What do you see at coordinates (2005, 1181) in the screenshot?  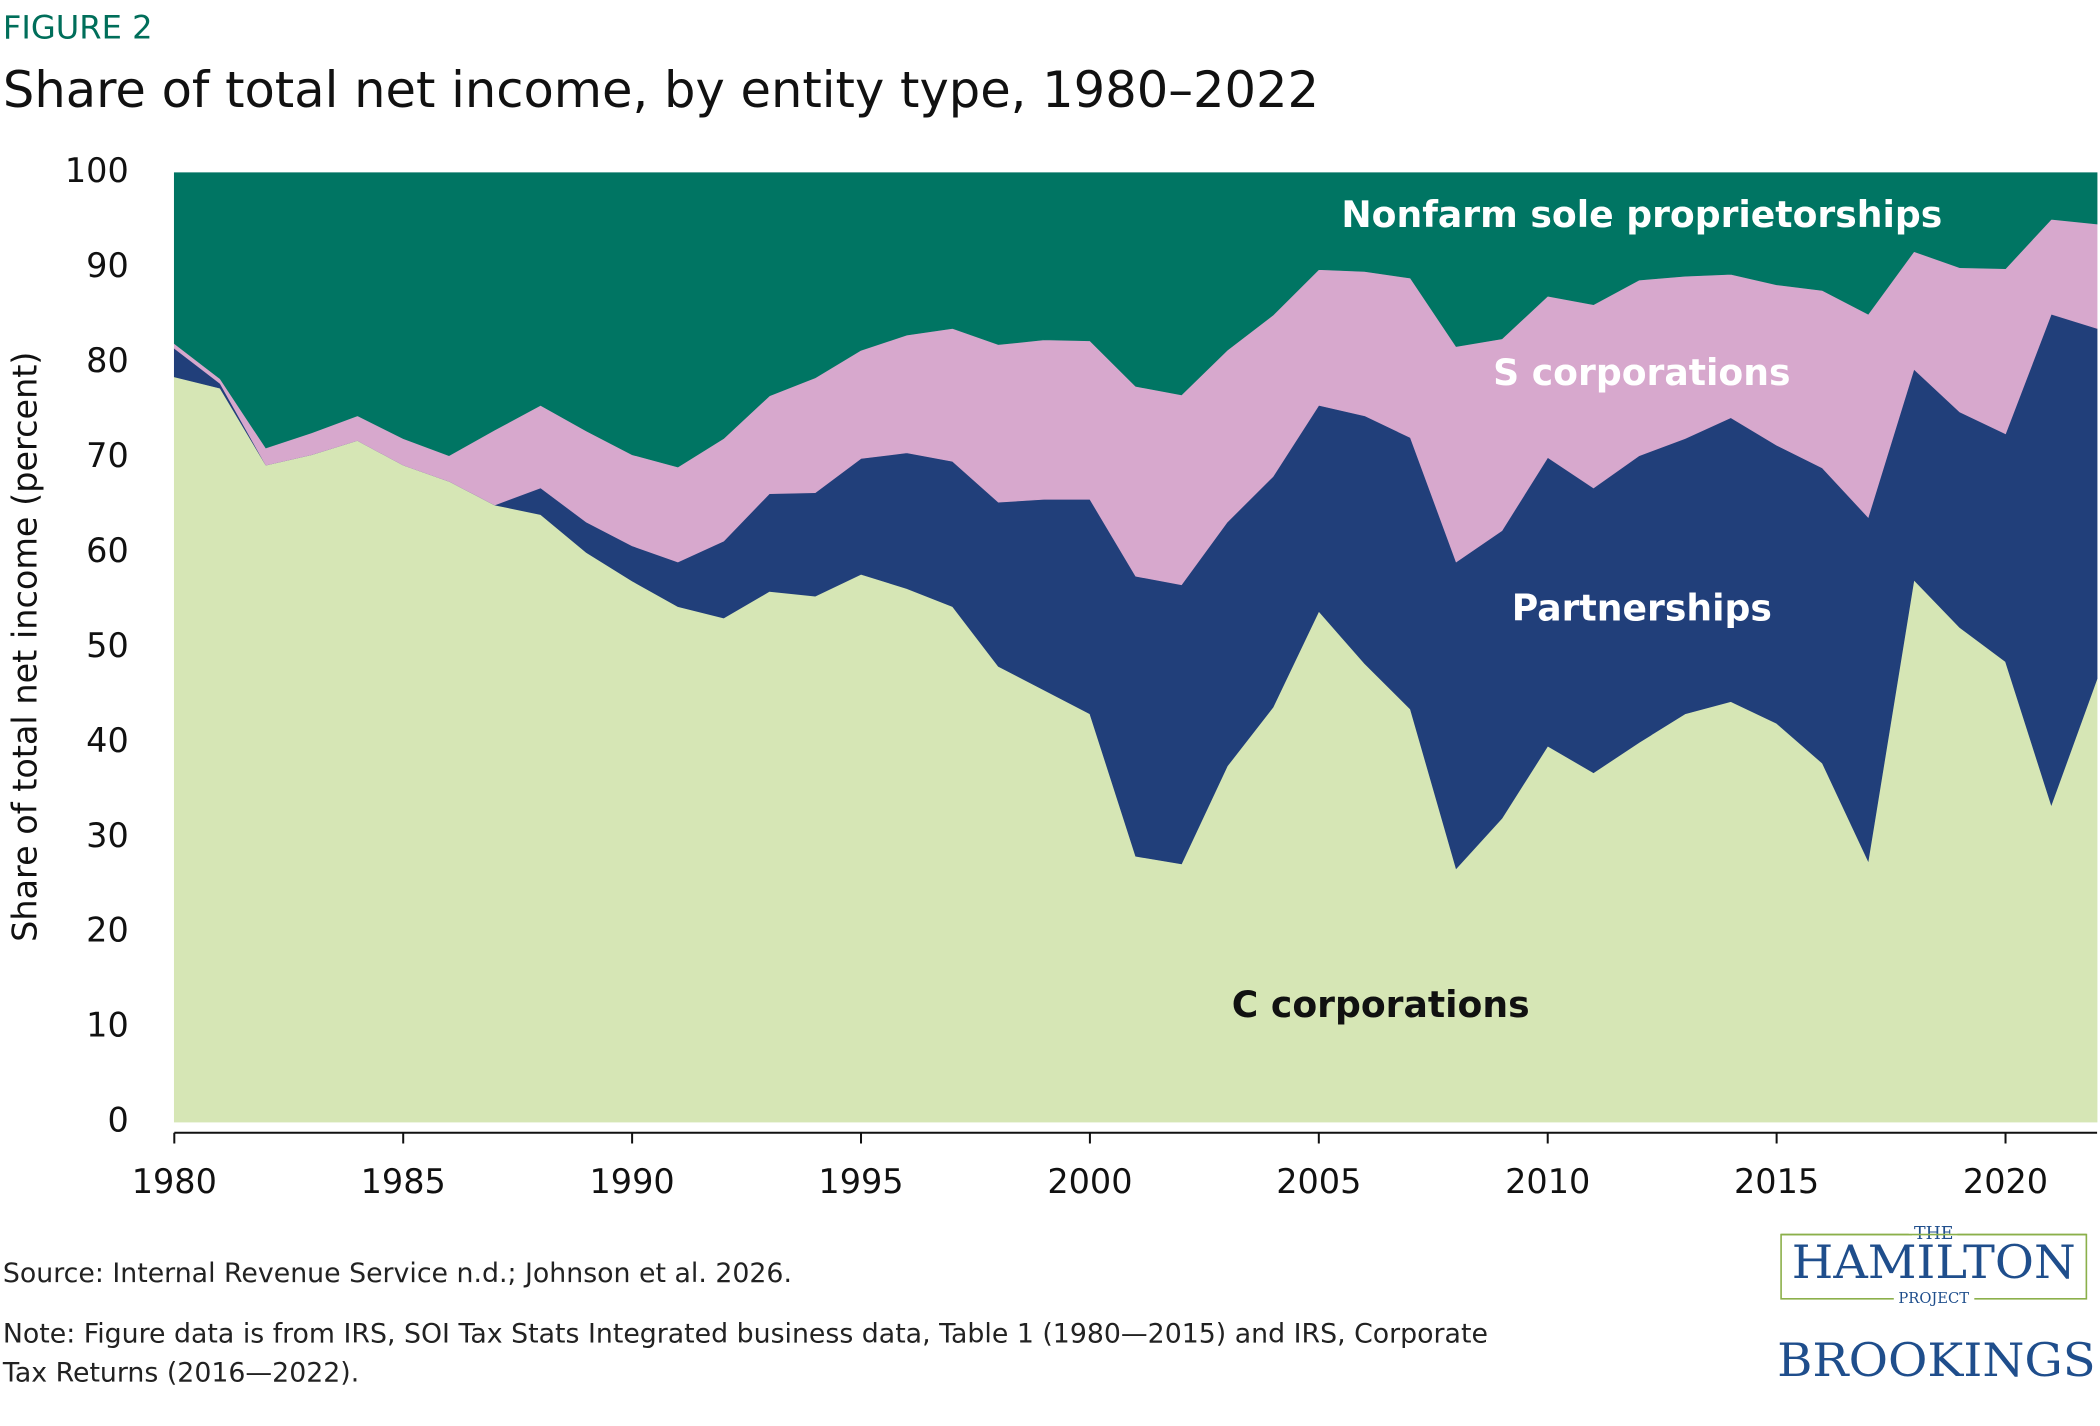 I see `x-tick-label: 2020` at bounding box center [2005, 1181].